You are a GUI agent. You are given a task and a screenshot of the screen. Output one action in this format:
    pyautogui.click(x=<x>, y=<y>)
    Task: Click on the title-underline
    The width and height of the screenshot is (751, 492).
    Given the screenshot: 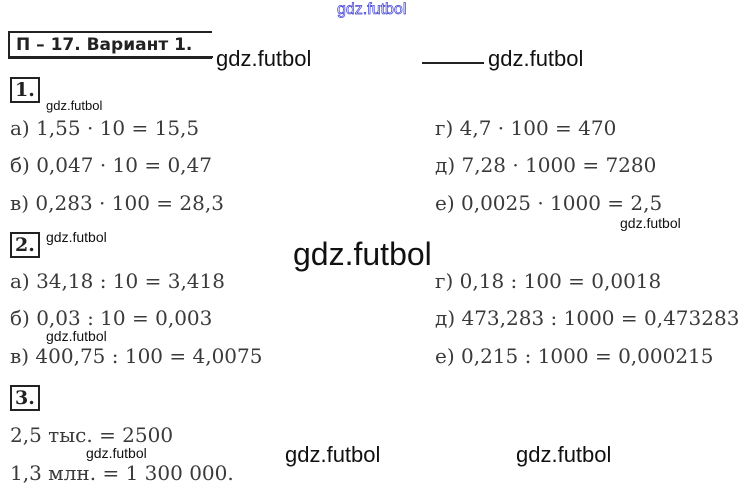 What is the action you would take?
    pyautogui.click(x=110, y=57)
    